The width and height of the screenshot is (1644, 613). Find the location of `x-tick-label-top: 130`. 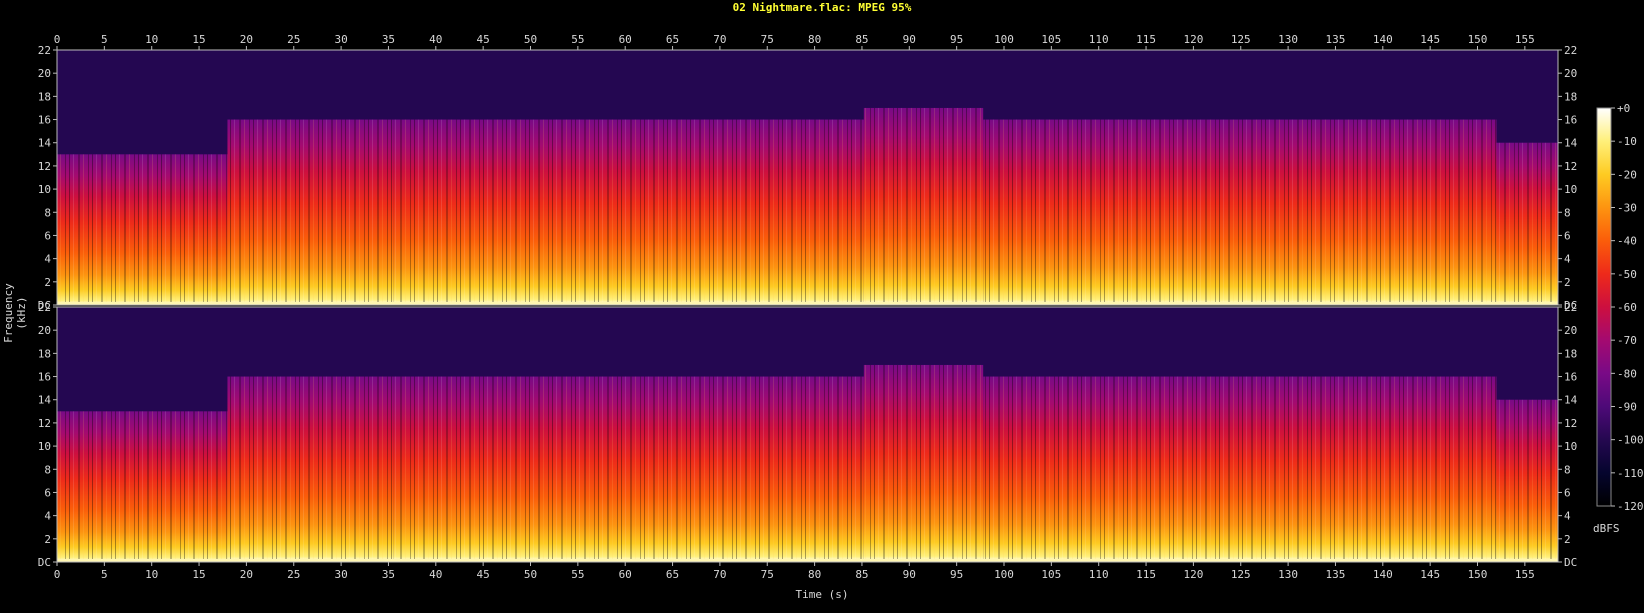

x-tick-label-top: 130 is located at coordinates (1288, 39).